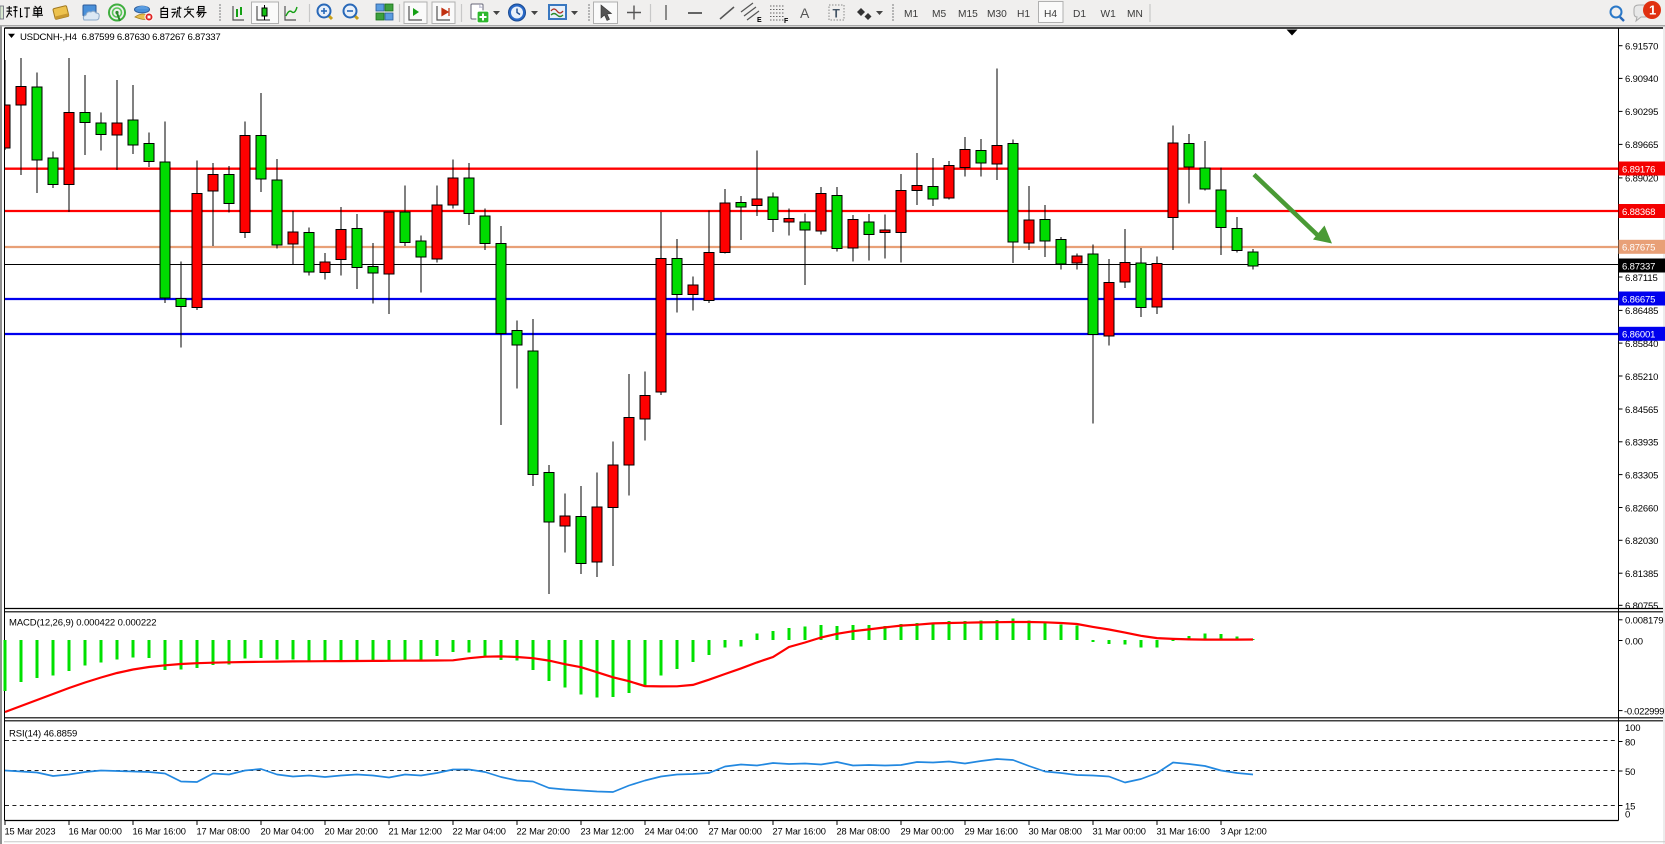 The image size is (1665, 844). Describe the element at coordinates (1644, 711) in the screenshot. I see `svg-text: -0.022999` at that location.